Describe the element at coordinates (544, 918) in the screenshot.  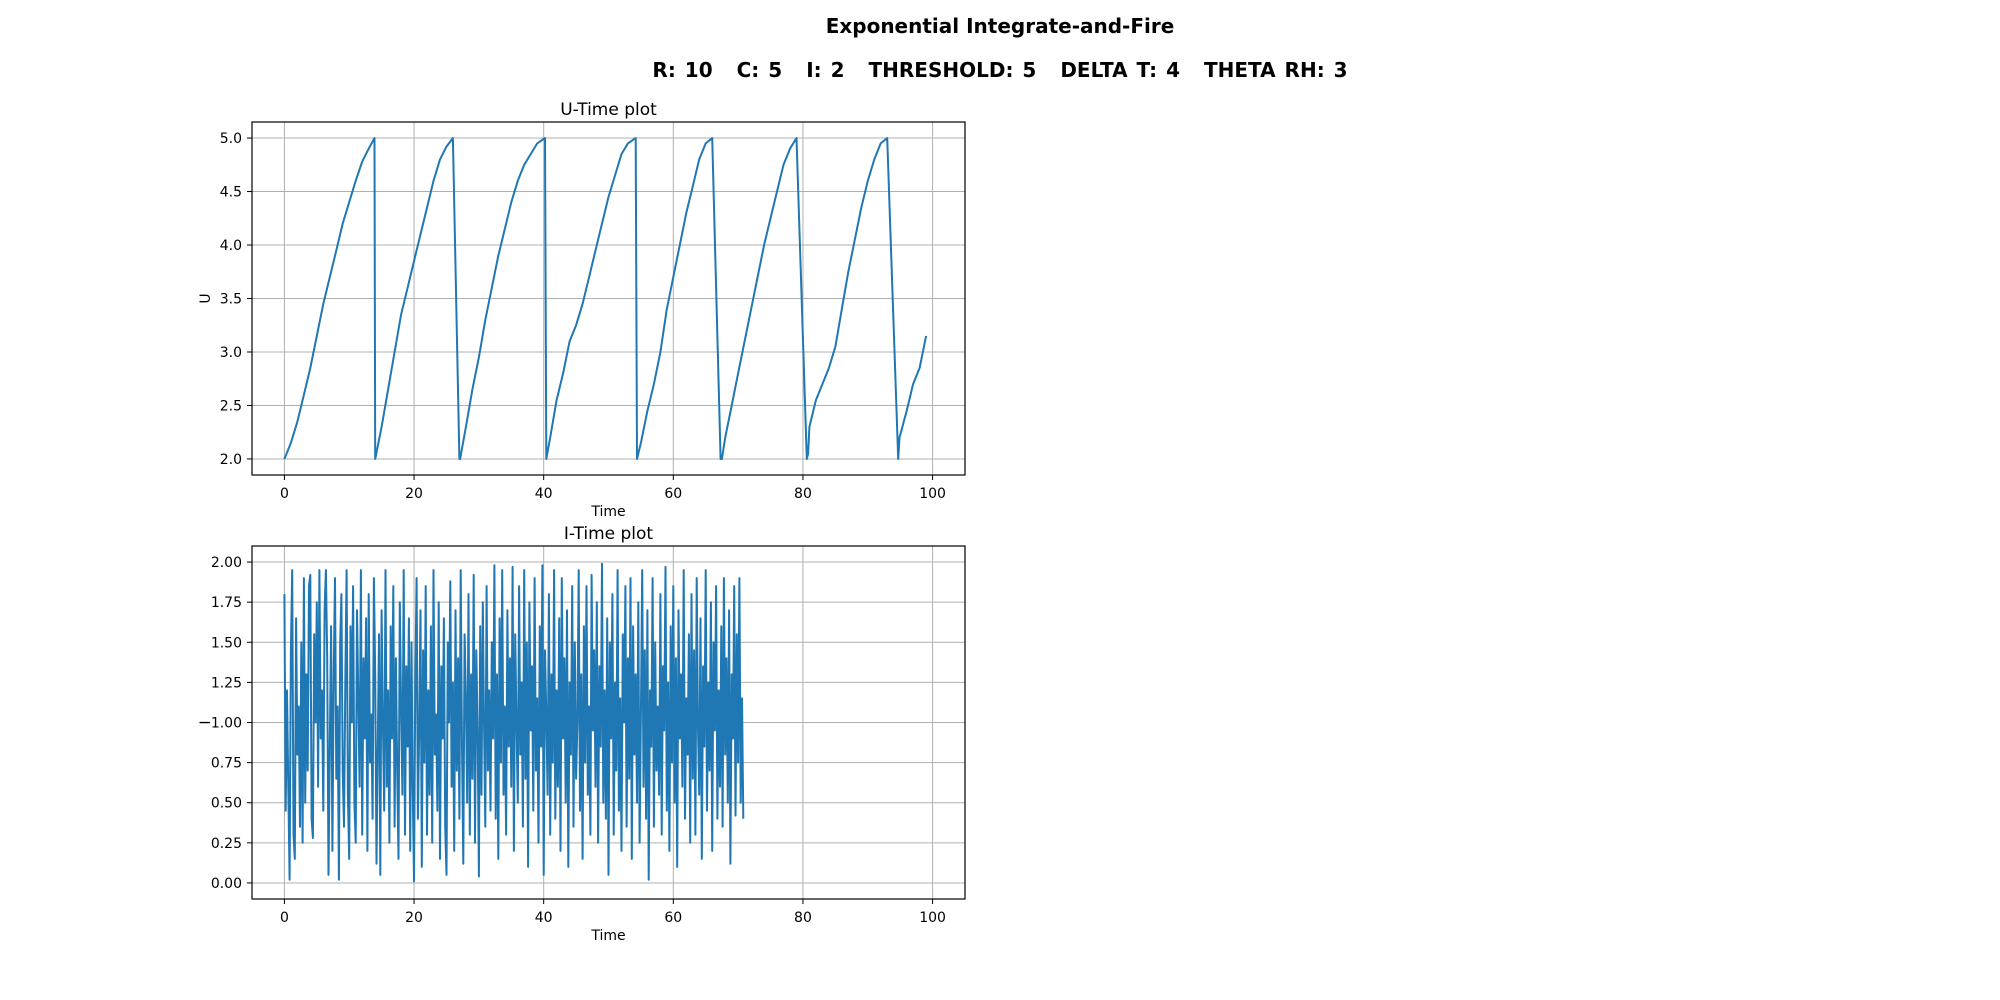
I see `i-plot-x-tick-label: 40` at that location.